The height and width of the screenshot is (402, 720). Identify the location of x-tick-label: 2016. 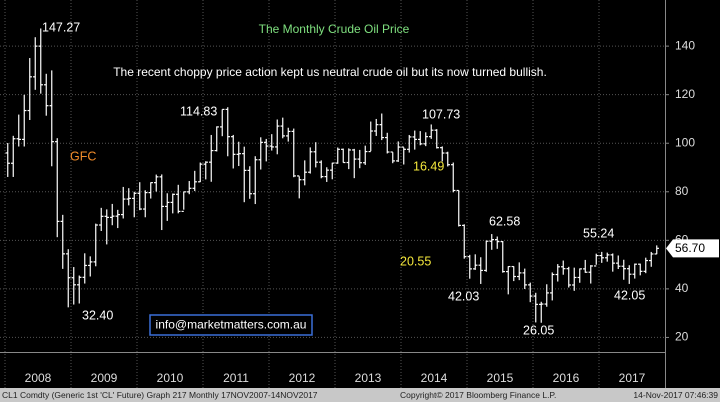
(566, 378).